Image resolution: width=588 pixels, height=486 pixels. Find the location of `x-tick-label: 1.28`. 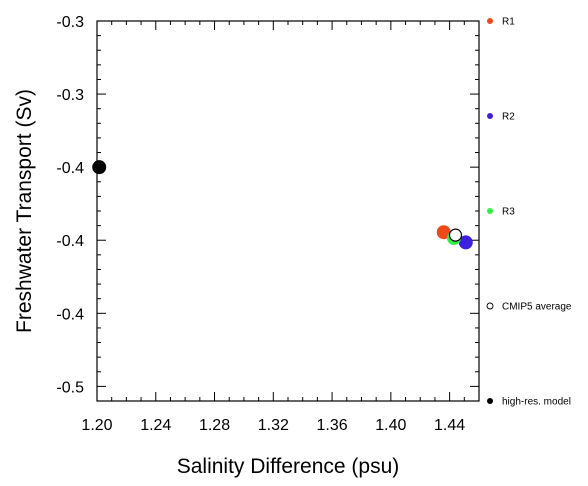

x-tick-label: 1.28 is located at coordinates (214, 425).